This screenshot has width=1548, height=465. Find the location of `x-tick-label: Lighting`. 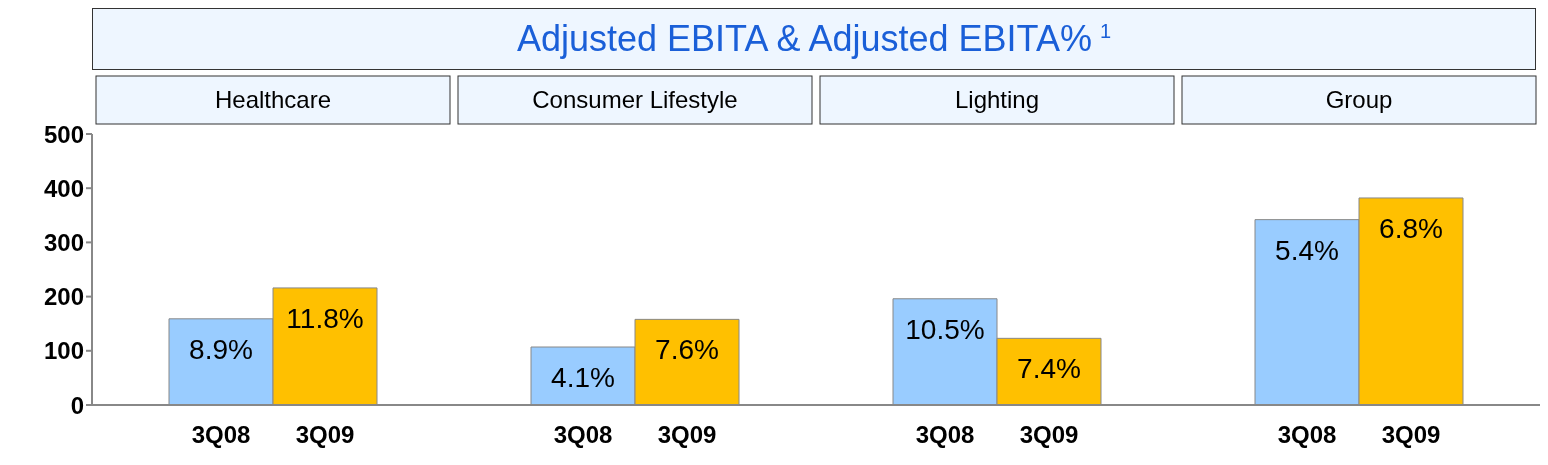

x-tick-label: Lighting is located at coordinates (997, 99).